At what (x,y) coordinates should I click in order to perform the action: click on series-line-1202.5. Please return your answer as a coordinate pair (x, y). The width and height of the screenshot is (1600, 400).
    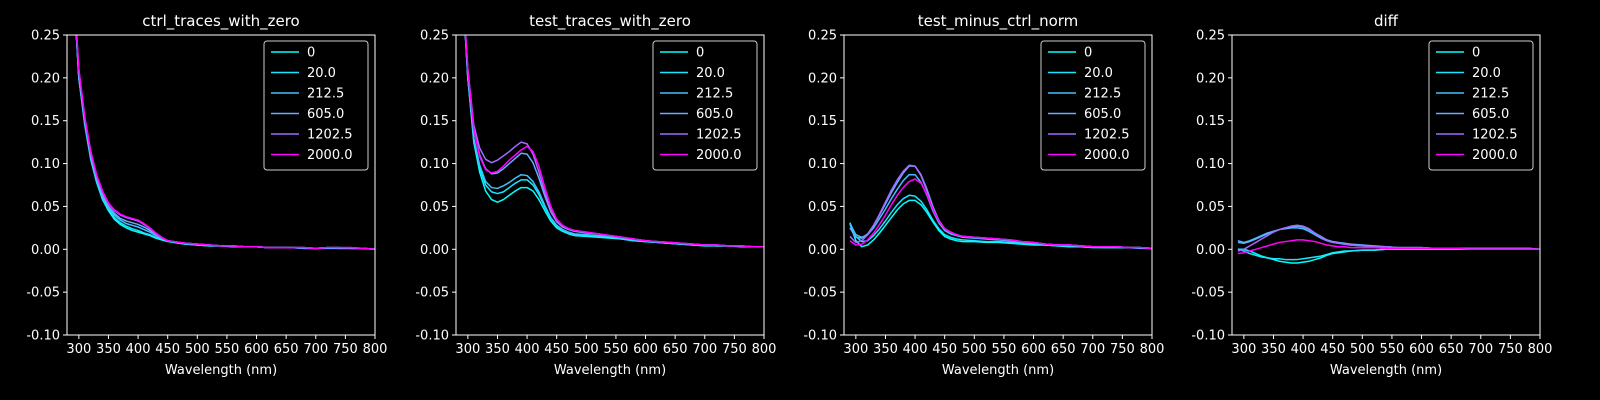
    Looking at the image, I should click on (1388, 238).